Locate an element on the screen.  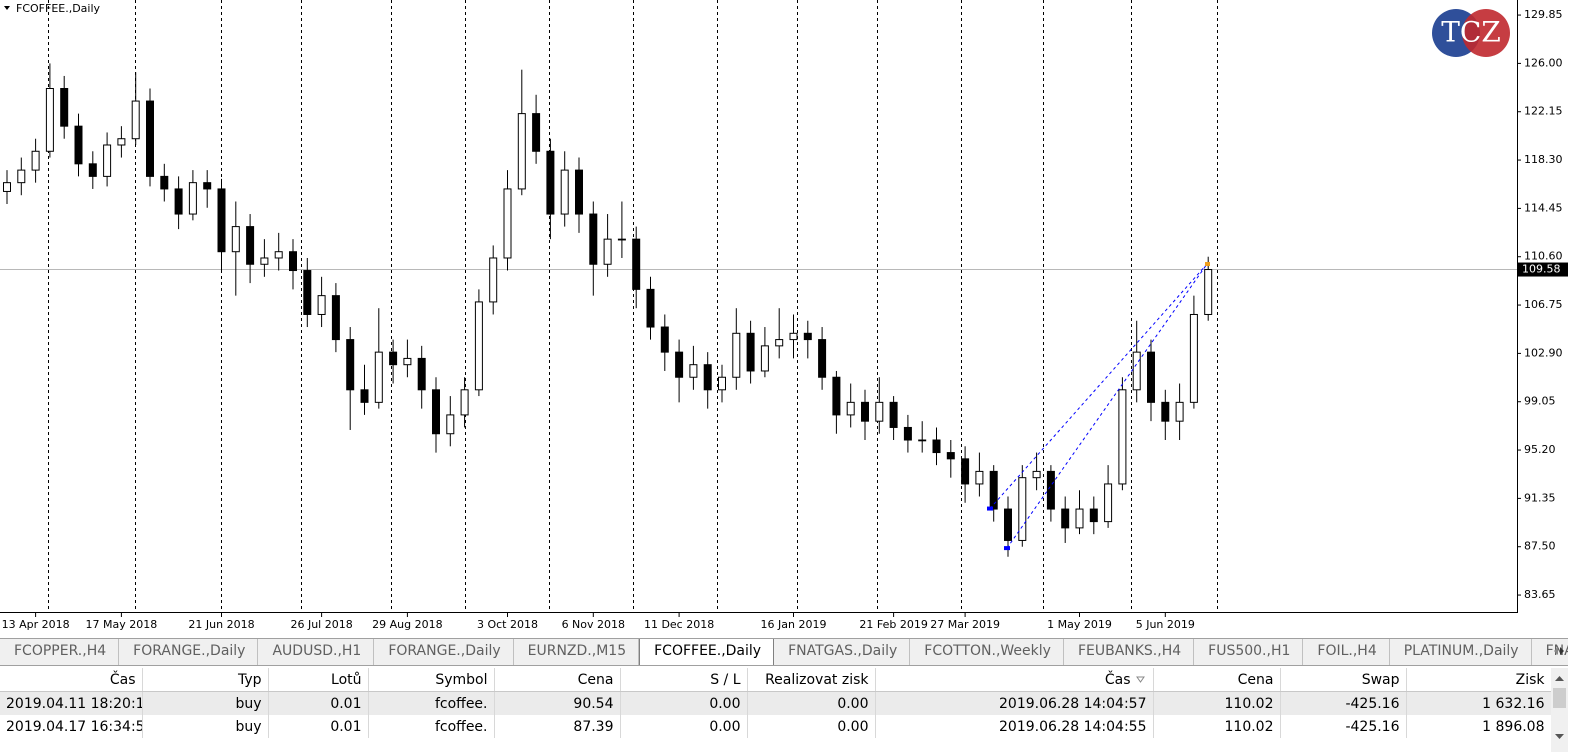
column-header: Lotů is located at coordinates (318, 680).